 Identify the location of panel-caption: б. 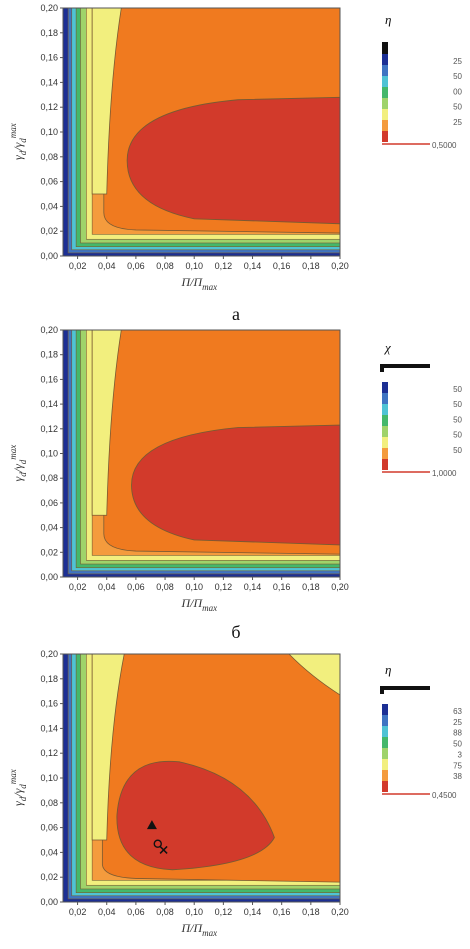
(235, 632).